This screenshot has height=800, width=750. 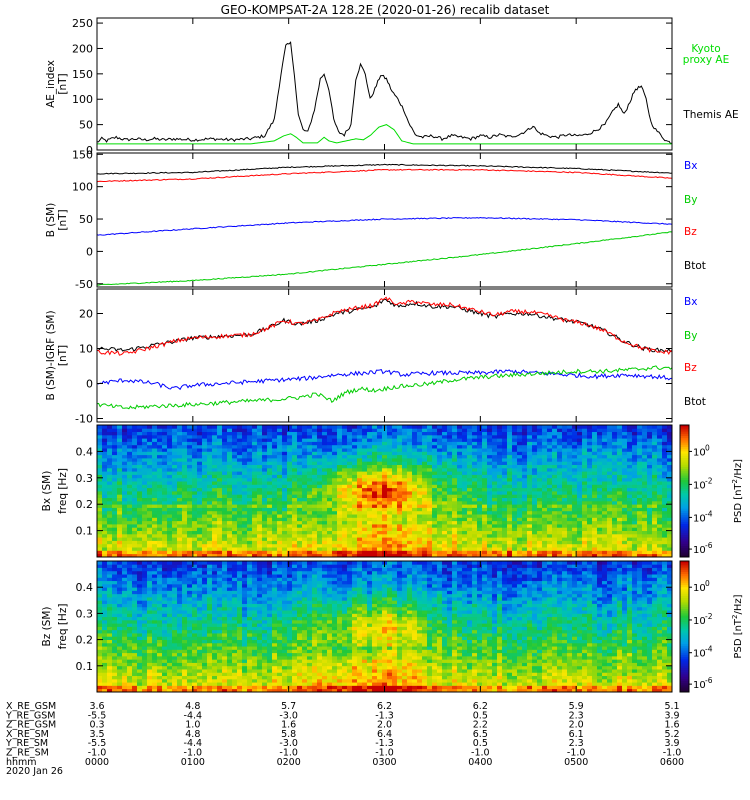 I want to click on colorbar-tick-label: 10, so click(x=699, y=518).